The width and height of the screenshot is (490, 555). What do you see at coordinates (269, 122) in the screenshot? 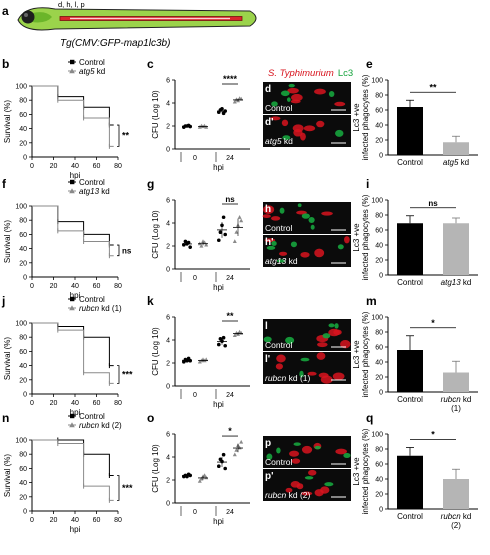
I see `panel-letter-dp: d'` at bounding box center [269, 122].